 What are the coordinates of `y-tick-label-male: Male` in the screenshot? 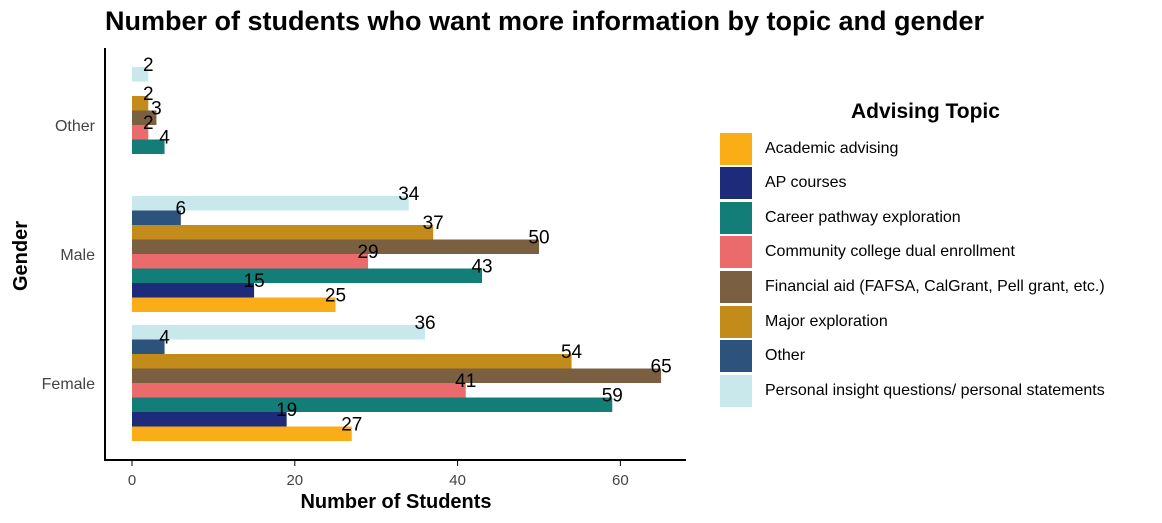 It's located at (77, 255).